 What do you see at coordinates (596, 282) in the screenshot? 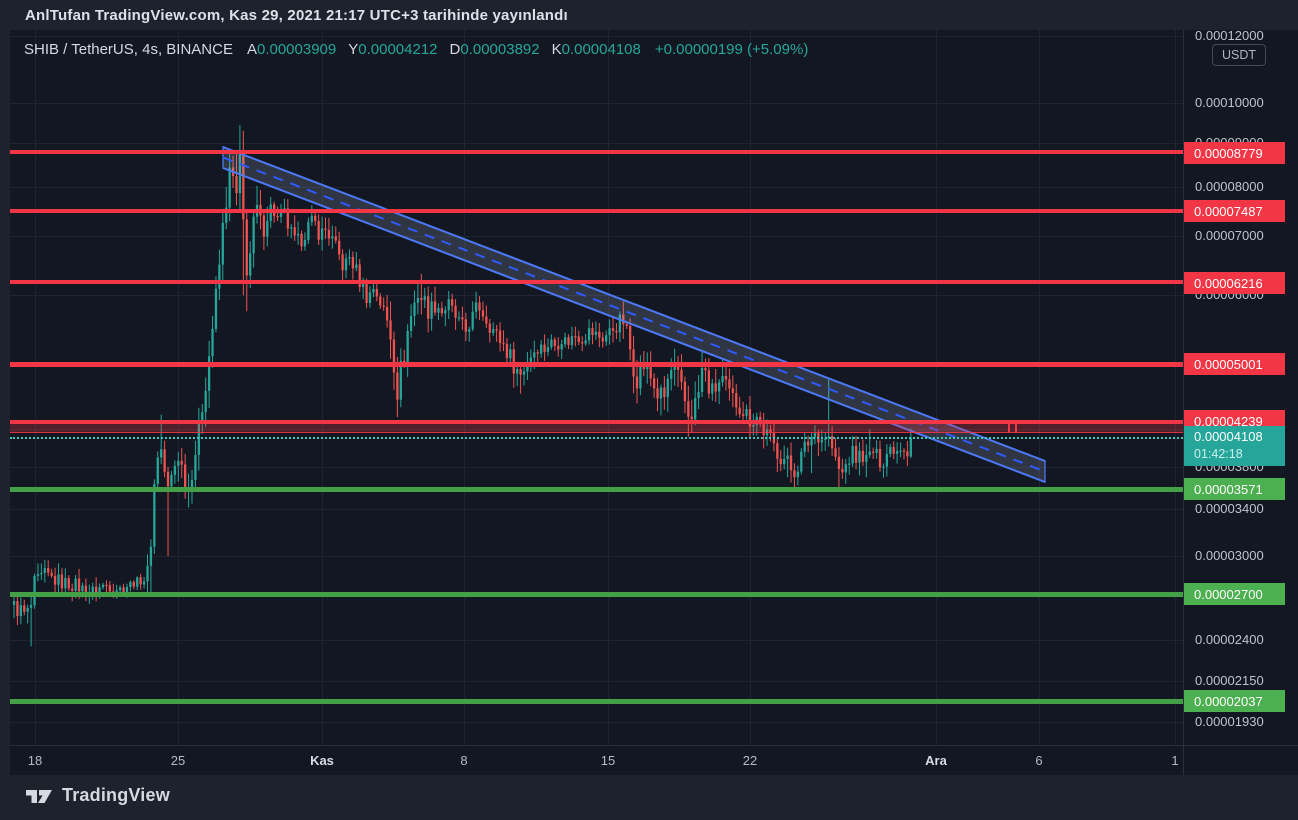
I see `resistance-line-0.00006216` at bounding box center [596, 282].